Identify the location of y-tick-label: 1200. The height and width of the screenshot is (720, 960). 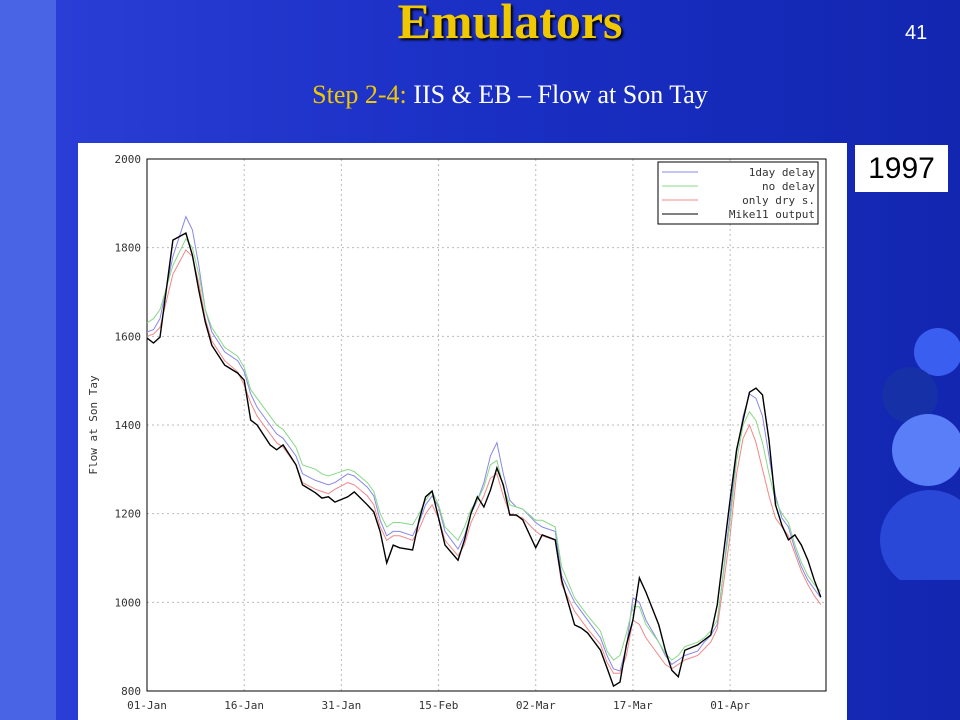
(128, 514).